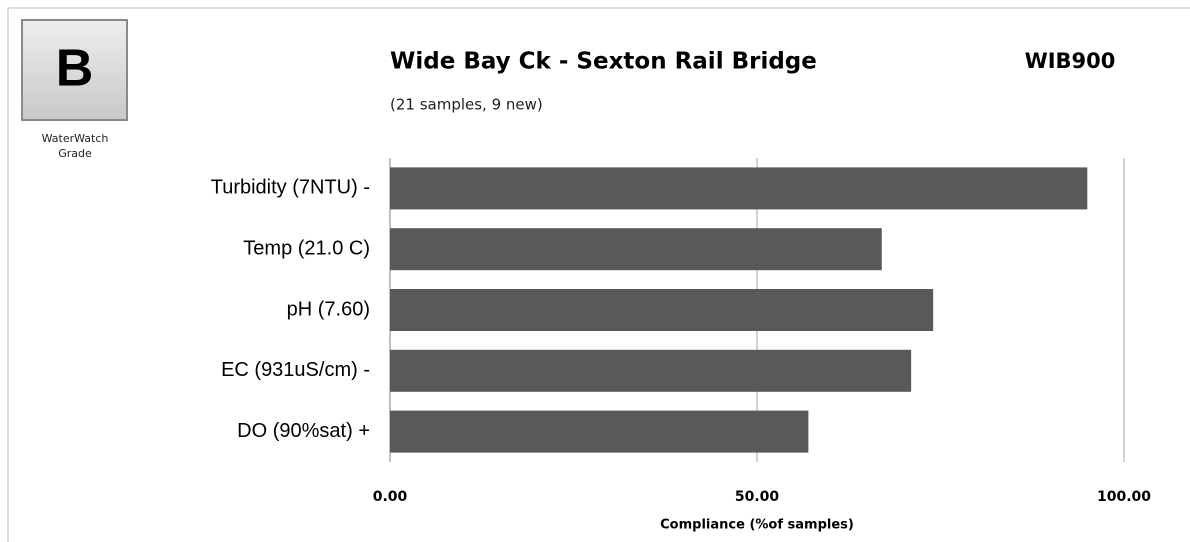  I want to click on x-tick-label: 50.00, so click(757, 497).